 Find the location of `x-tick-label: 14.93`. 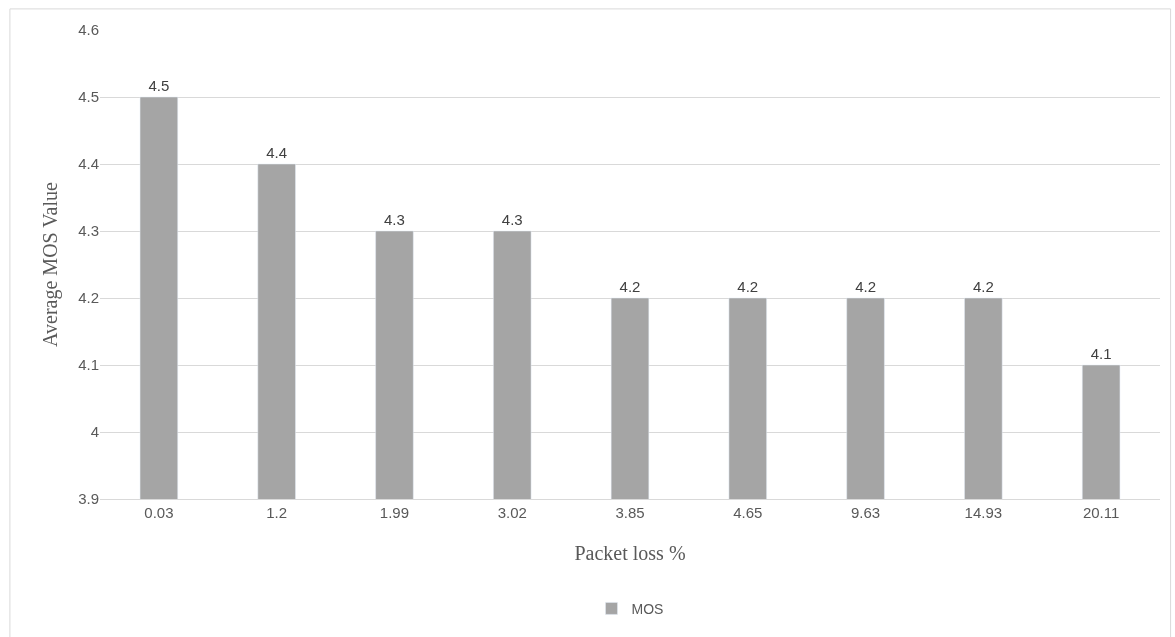

x-tick-label: 14.93 is located at coordinates (983, 512).